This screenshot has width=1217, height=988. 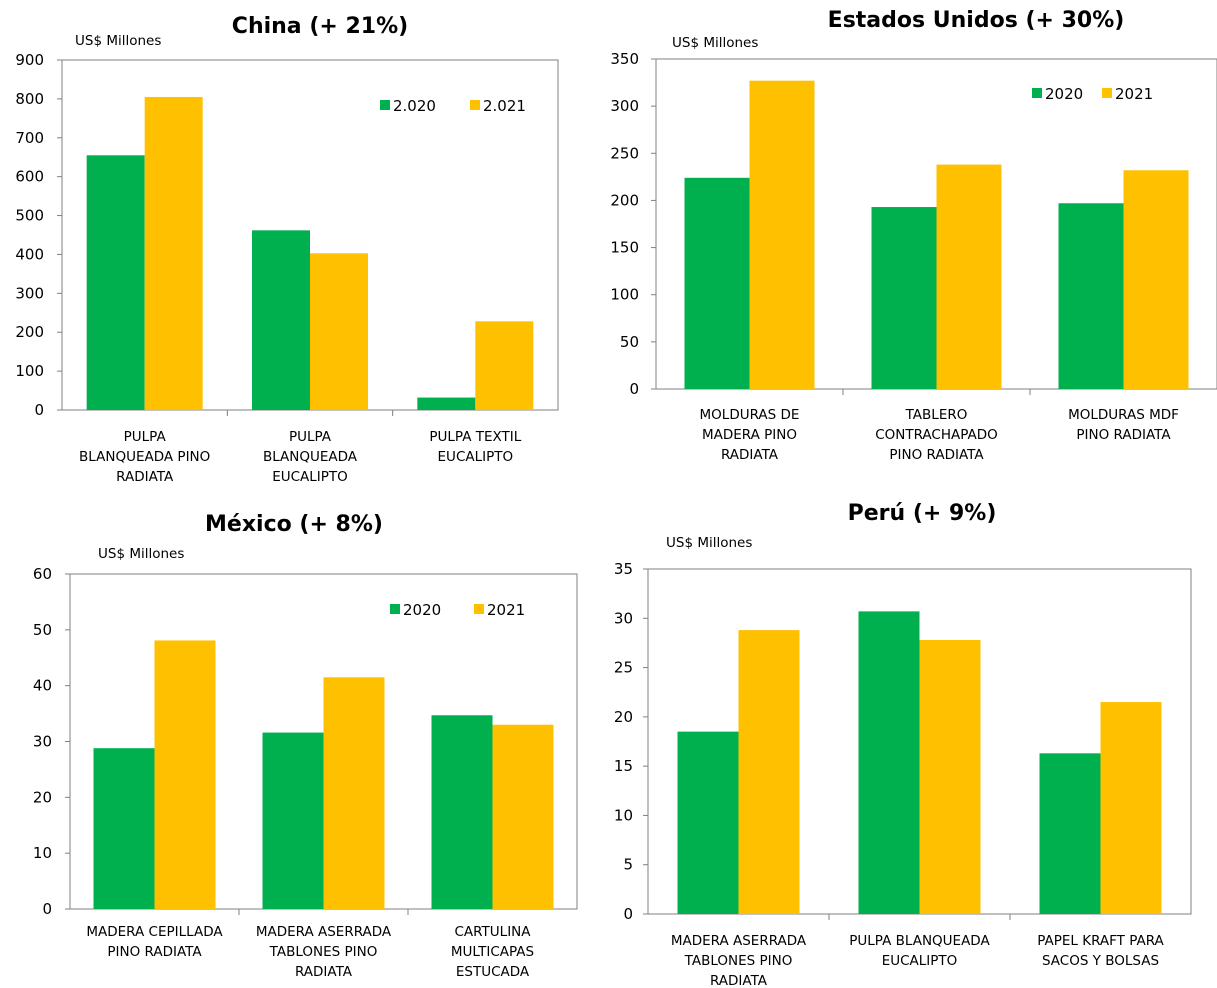 I want to click on category-label: MADERA CEPILLADA PINO RADIATA, so click(x=154, y=942).